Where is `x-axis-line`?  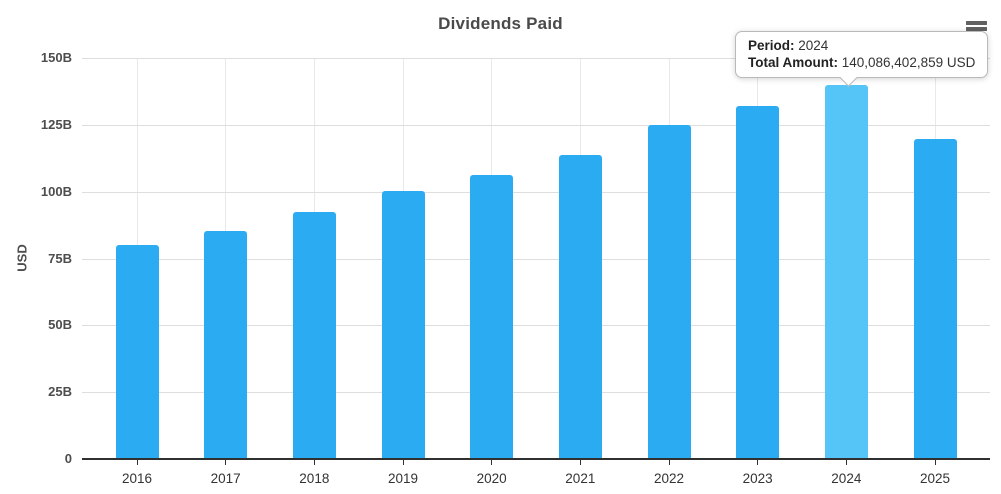 x-axis-line is located at coordinates (536, 459).